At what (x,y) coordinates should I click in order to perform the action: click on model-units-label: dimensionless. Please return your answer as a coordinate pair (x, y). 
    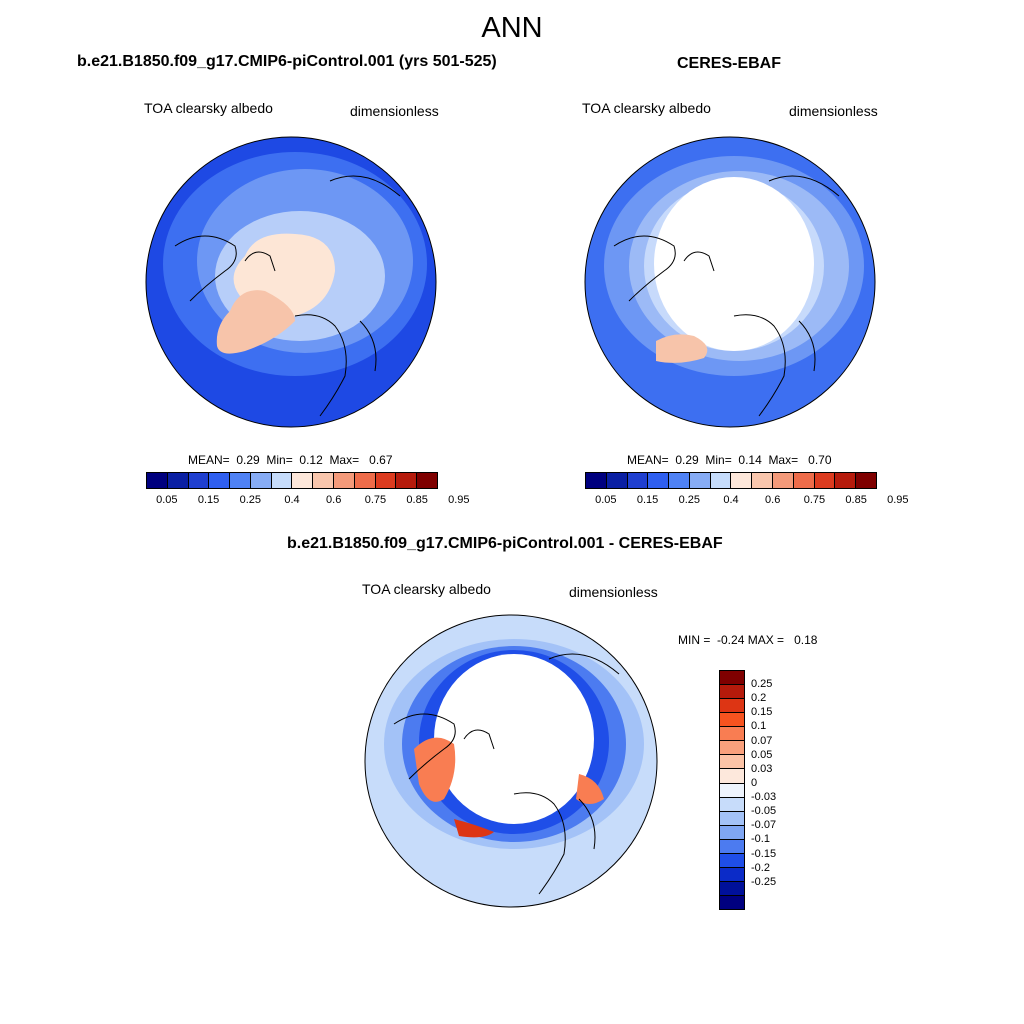
    Looking at the image, I should click on (394, 111).